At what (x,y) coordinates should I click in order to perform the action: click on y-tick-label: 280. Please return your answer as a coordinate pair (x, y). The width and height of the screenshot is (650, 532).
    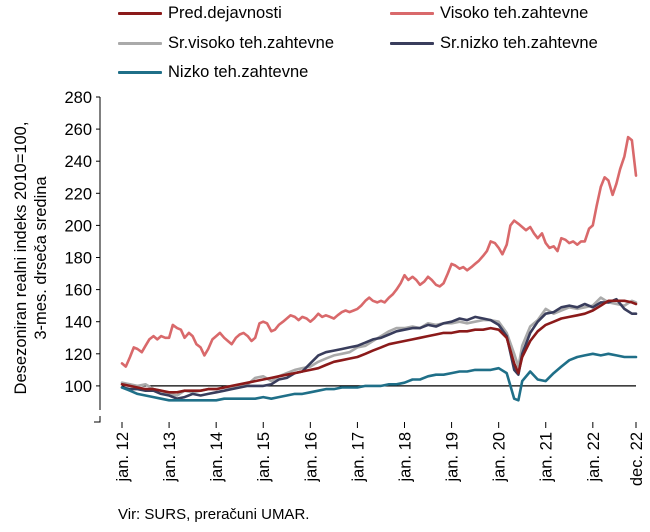
    Looking at the image, I should click on (78, 98).